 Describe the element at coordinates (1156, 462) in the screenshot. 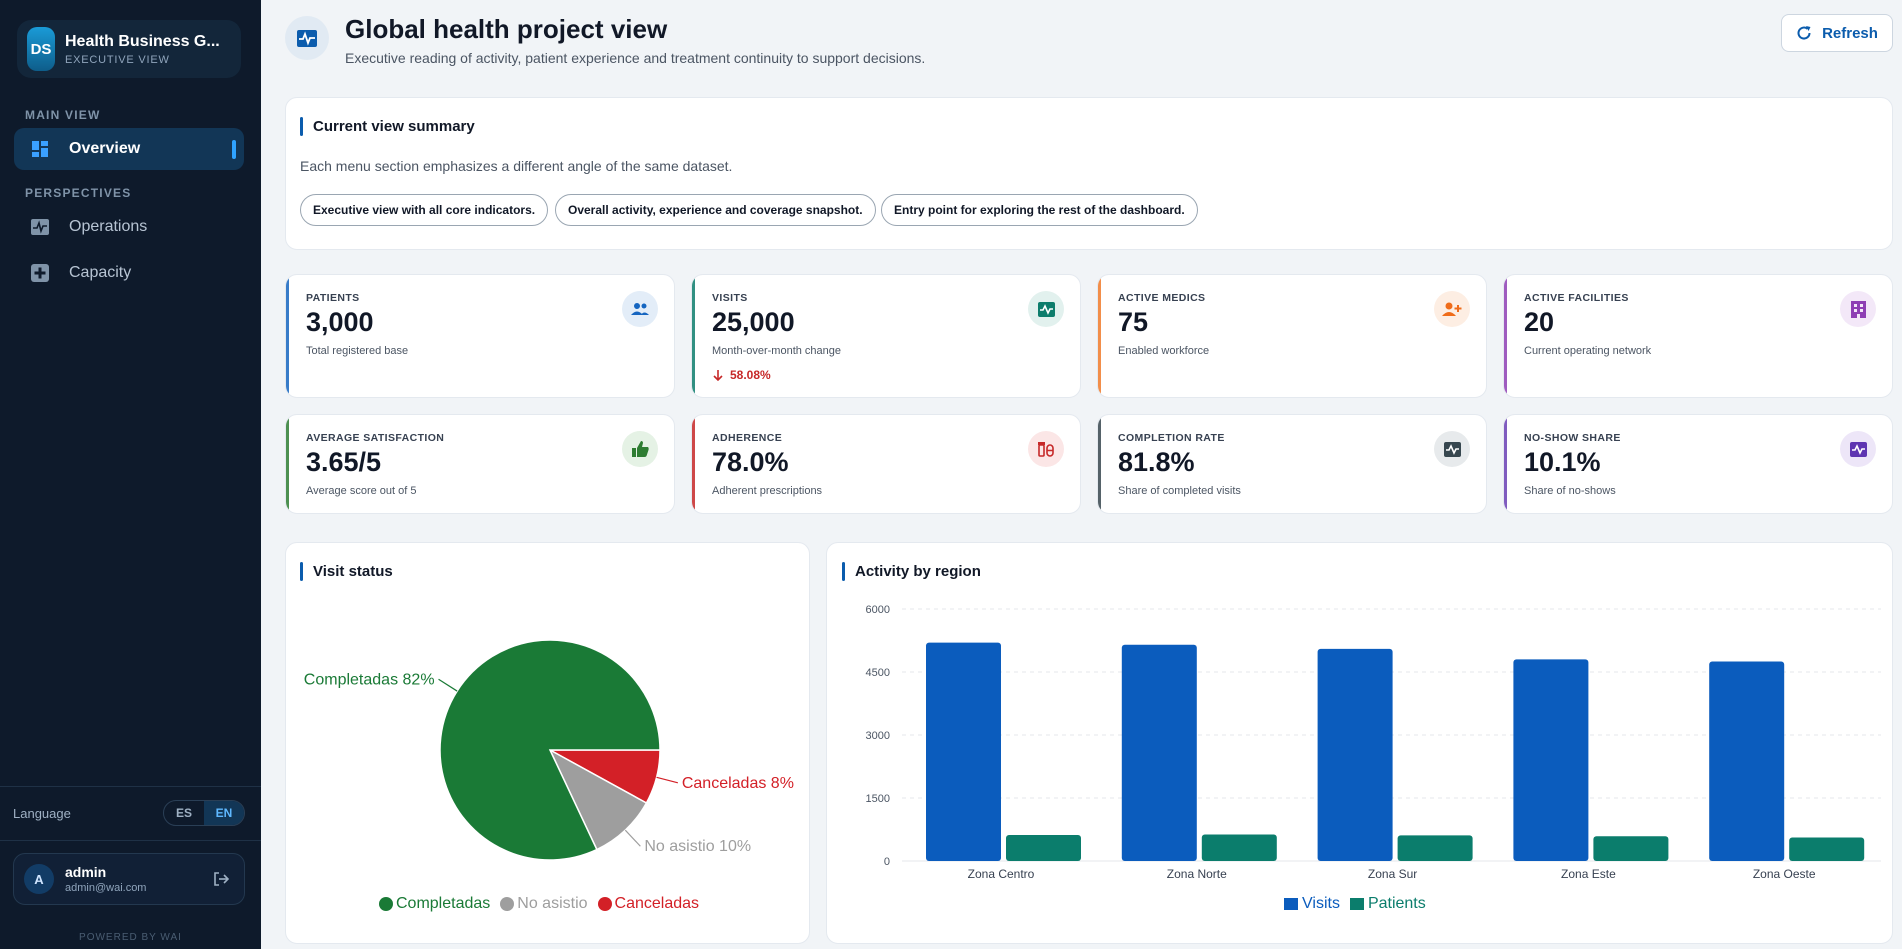

I see `kpi-value: 81.8%` at that location.